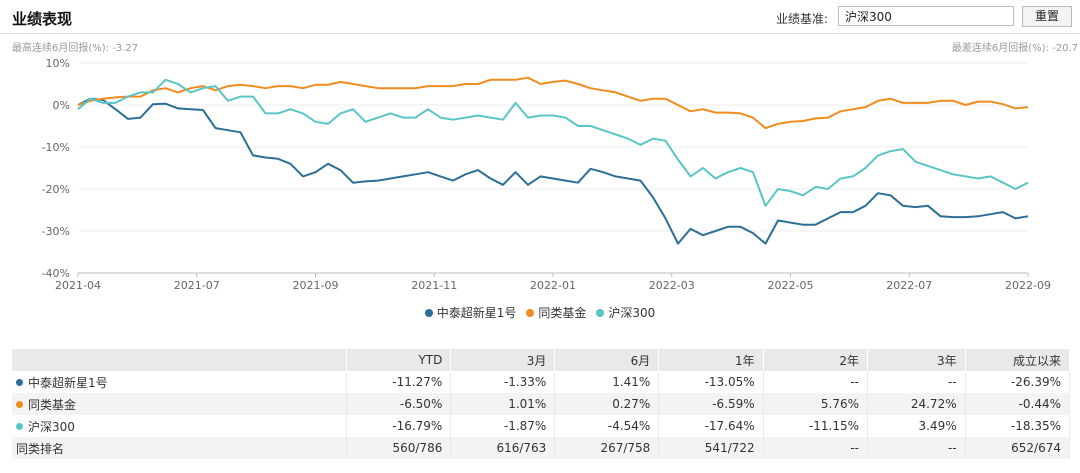 The width and height of the screenshot is (1080, 473). Describe the element at coordinates (1018, 404) in the screenshot. I see `table-cell: -0.44%` at that location.